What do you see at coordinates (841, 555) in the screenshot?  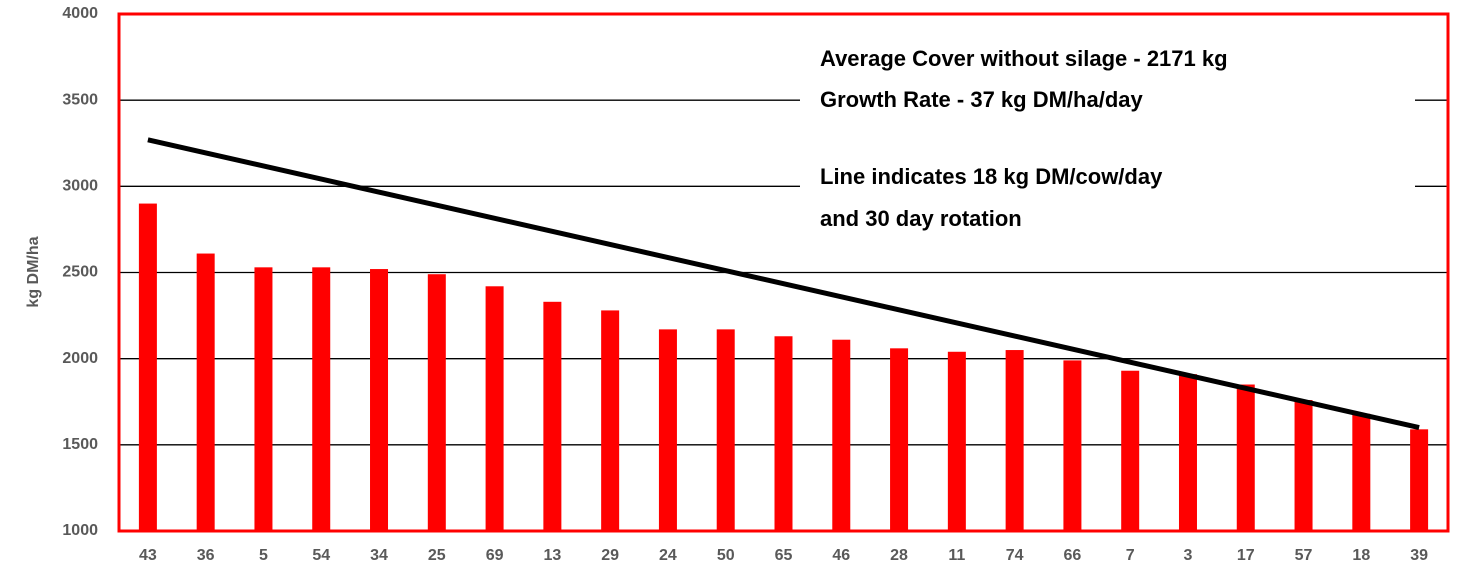 I see `x-tick-label: 46` at bounding box center [841, 555].